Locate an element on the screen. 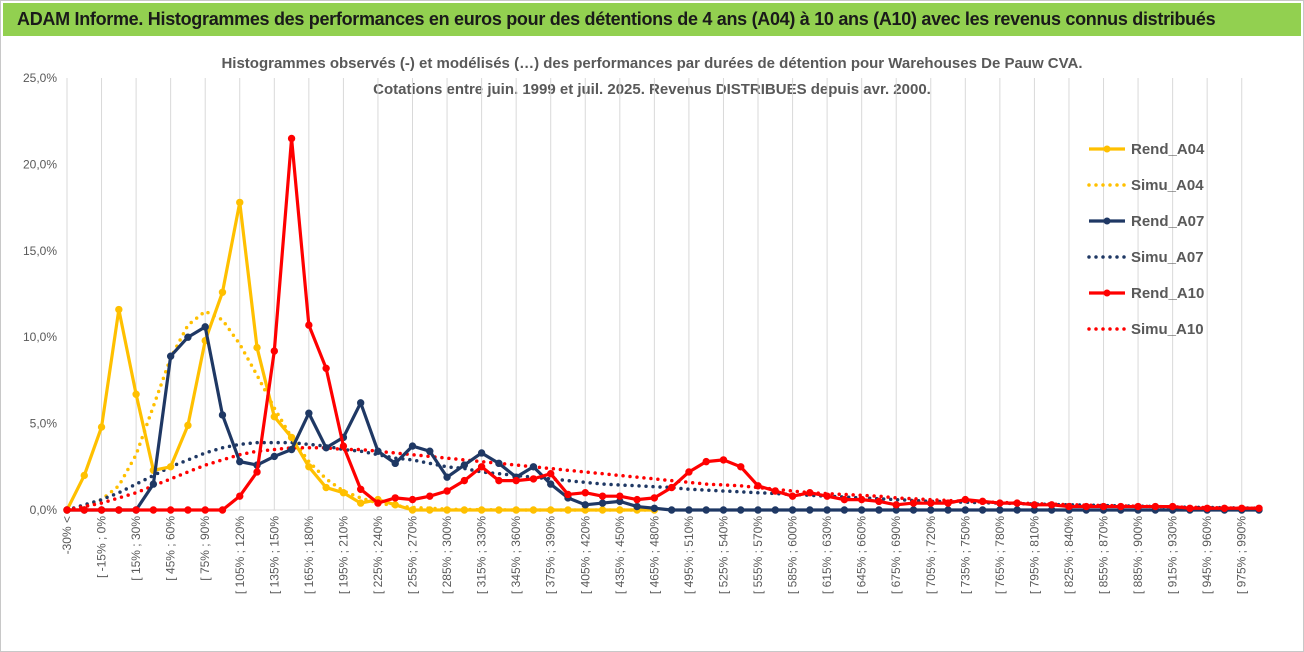  x-tick-label: [ 435% ; 450% is located at coordinates (620, 555).